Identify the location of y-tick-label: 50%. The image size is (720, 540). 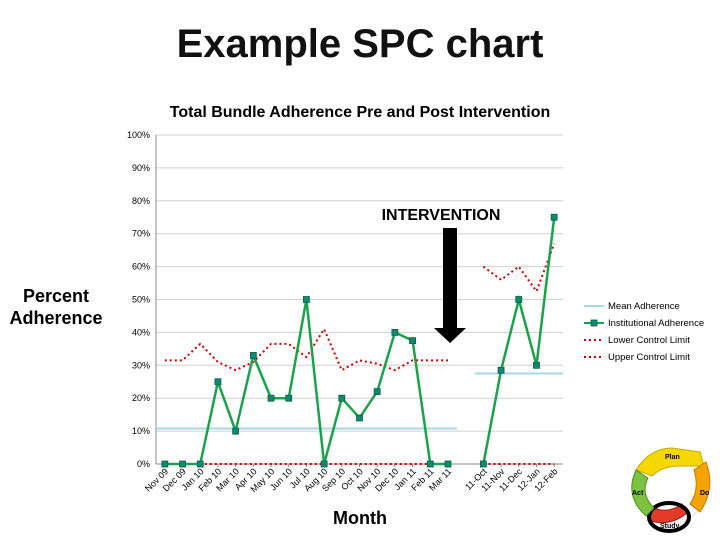
(141, 300).